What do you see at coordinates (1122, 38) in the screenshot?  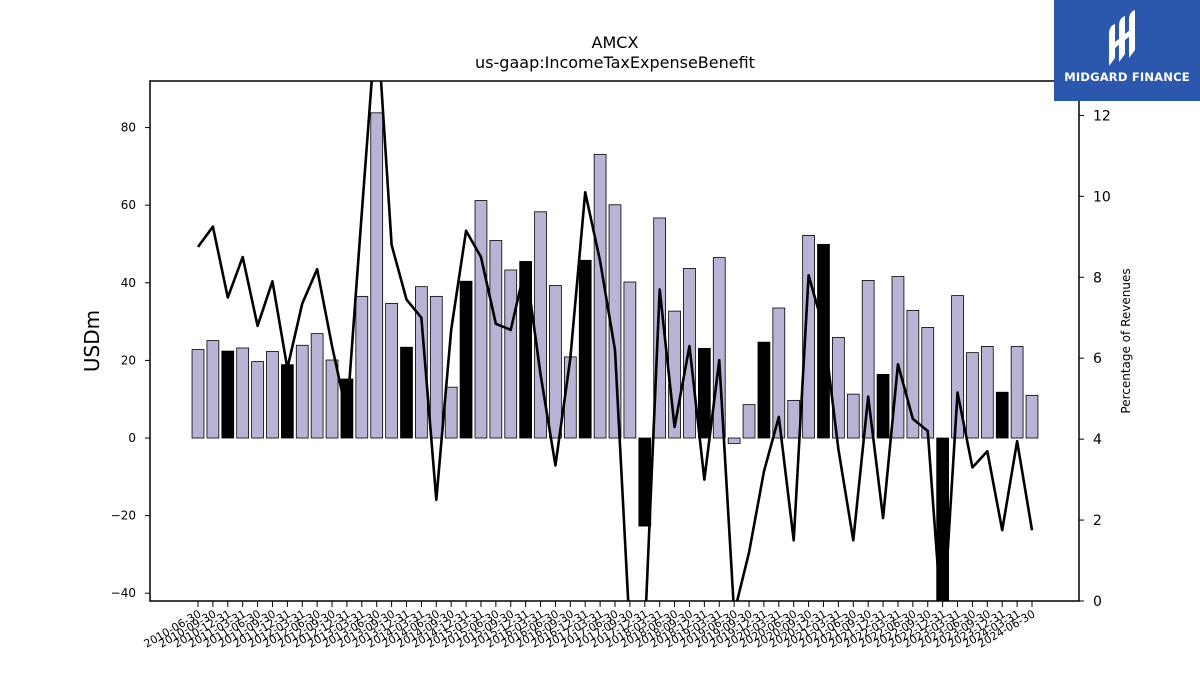 I see `logo-icon` at bounding box center [1122, 38].